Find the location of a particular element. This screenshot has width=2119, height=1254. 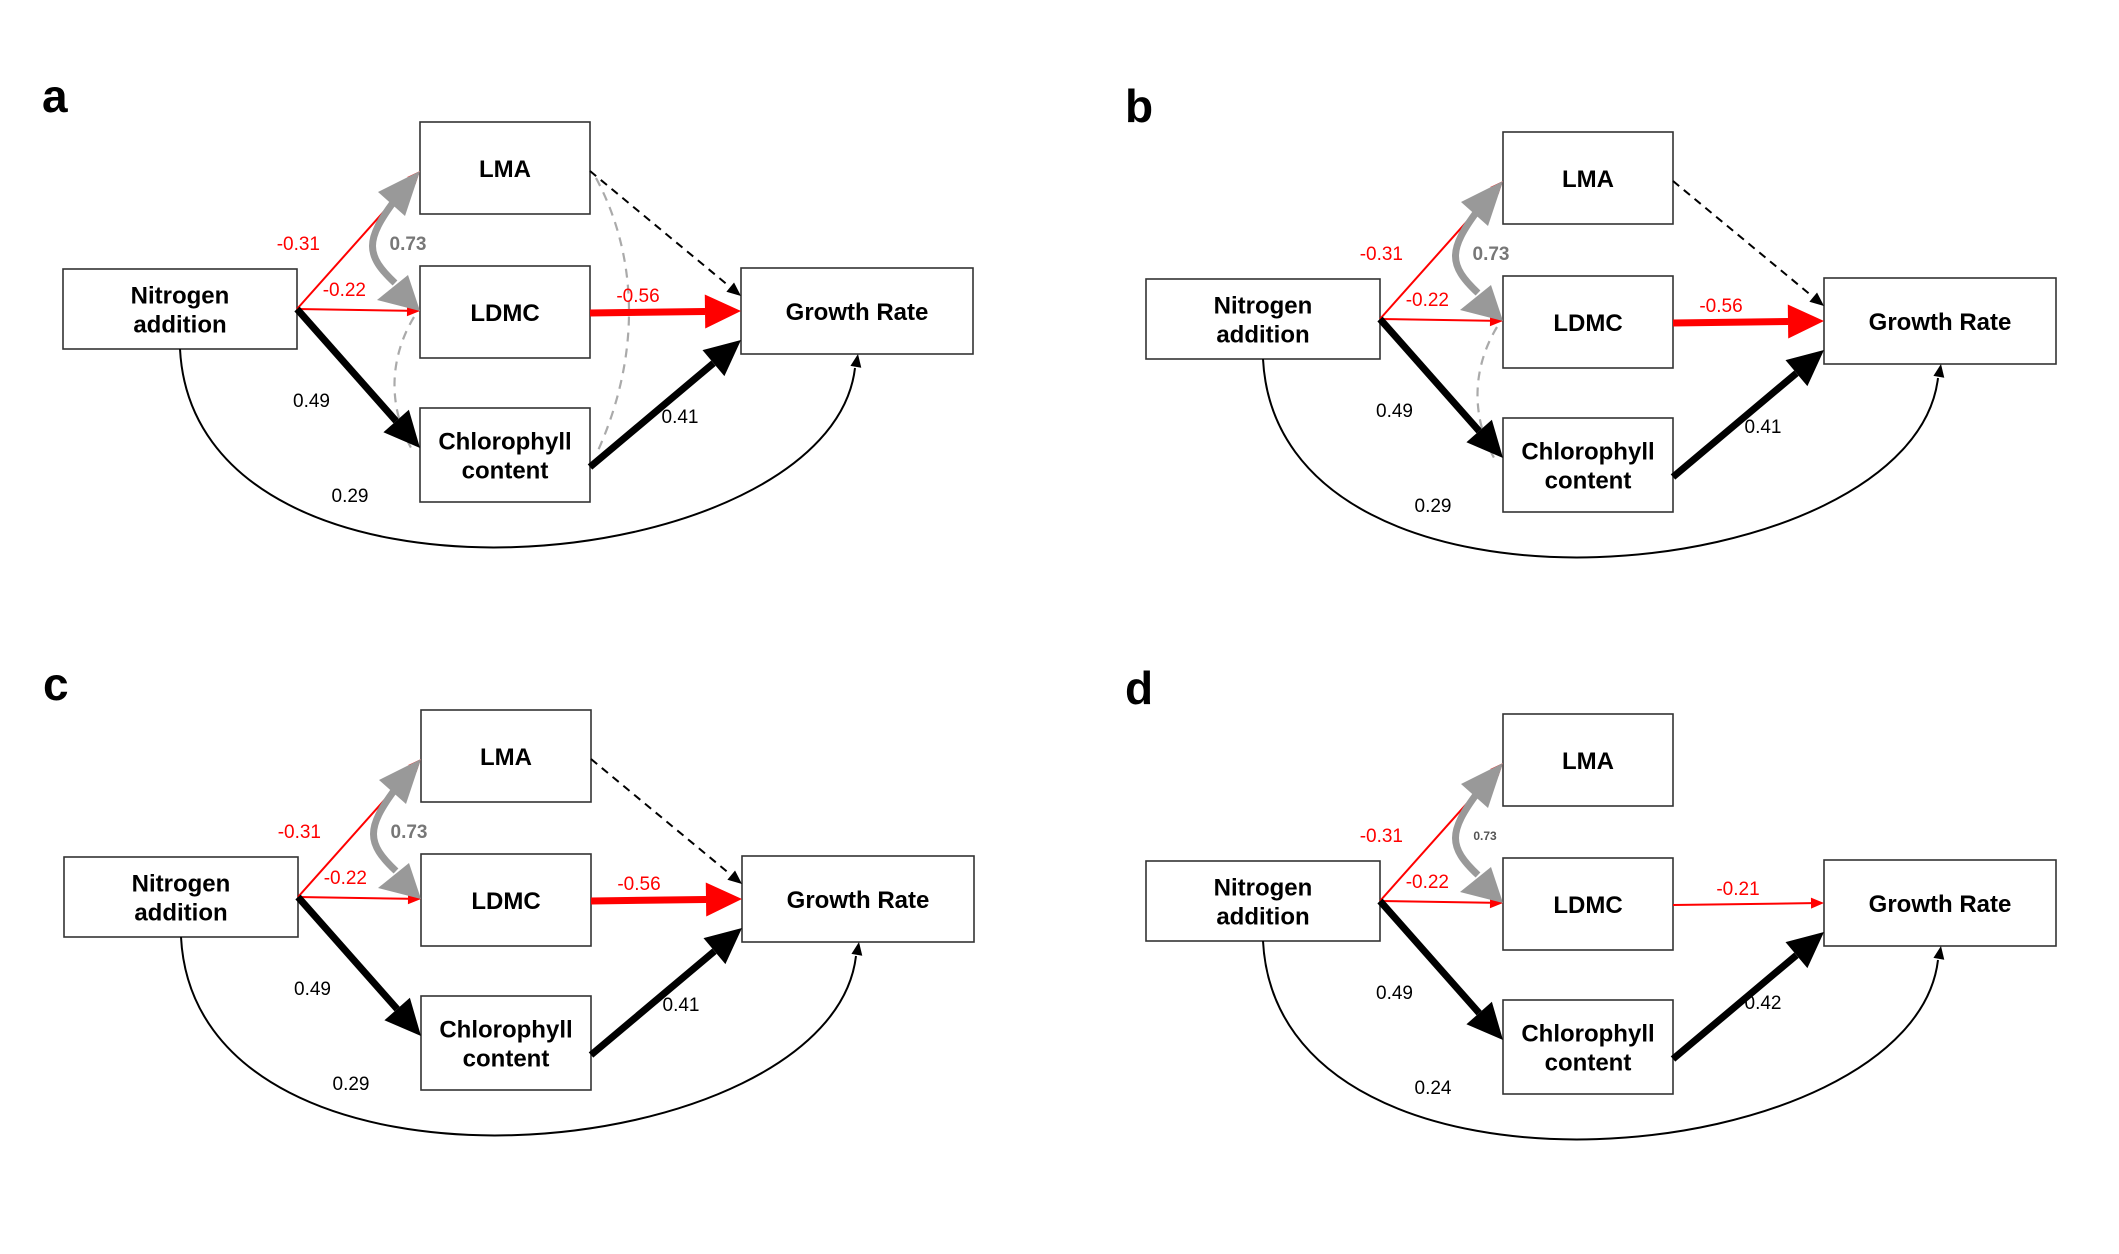

residual-lma-chlorophyll is located at coordinates (613, 316).